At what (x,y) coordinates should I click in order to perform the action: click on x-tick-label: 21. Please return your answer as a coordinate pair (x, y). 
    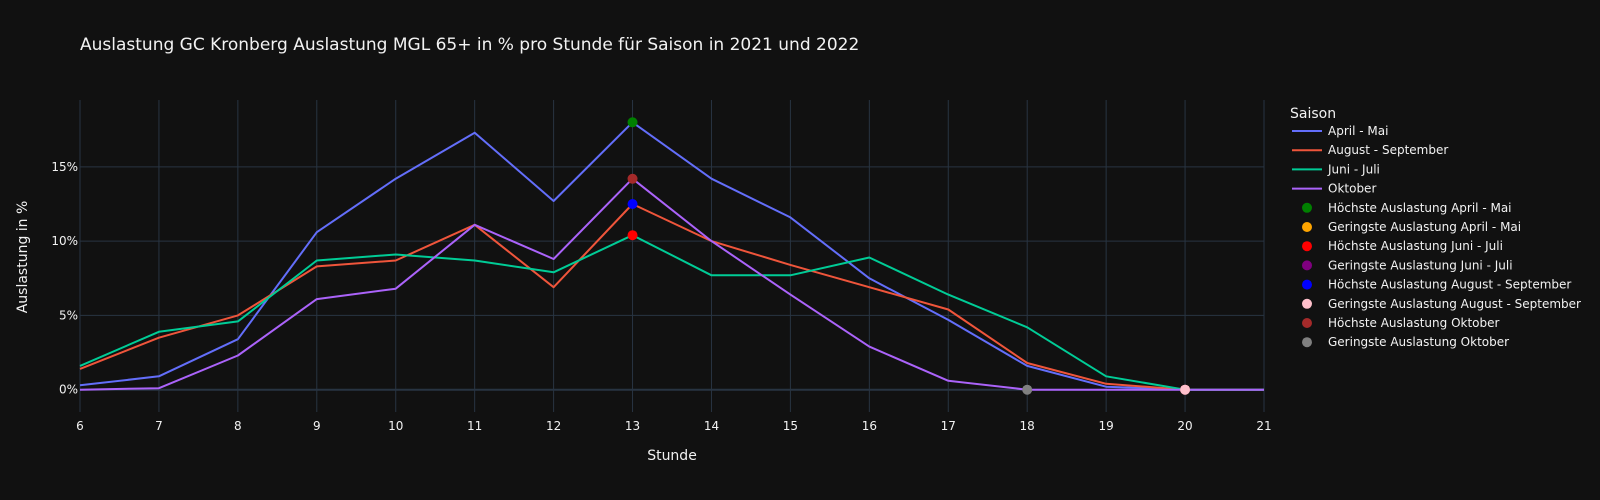
    Looking at the image, I should click on (1263, 426).